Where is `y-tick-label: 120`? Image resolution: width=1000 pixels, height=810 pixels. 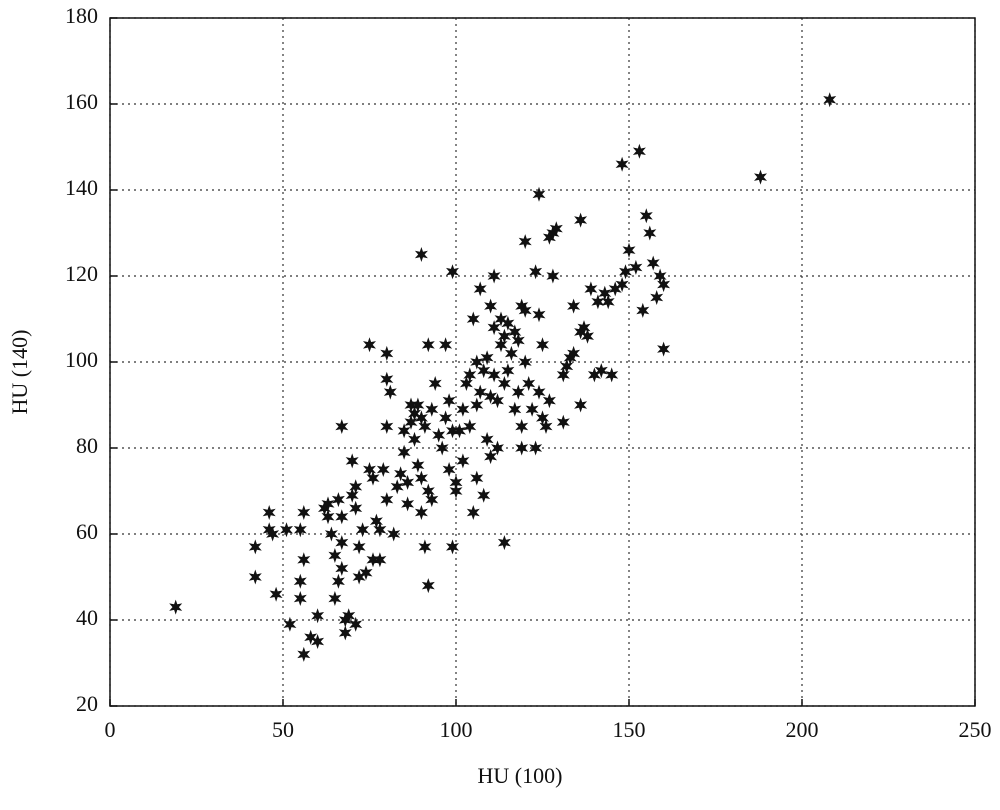 y-tick-label: 120 is located at coordinates (81, 273).